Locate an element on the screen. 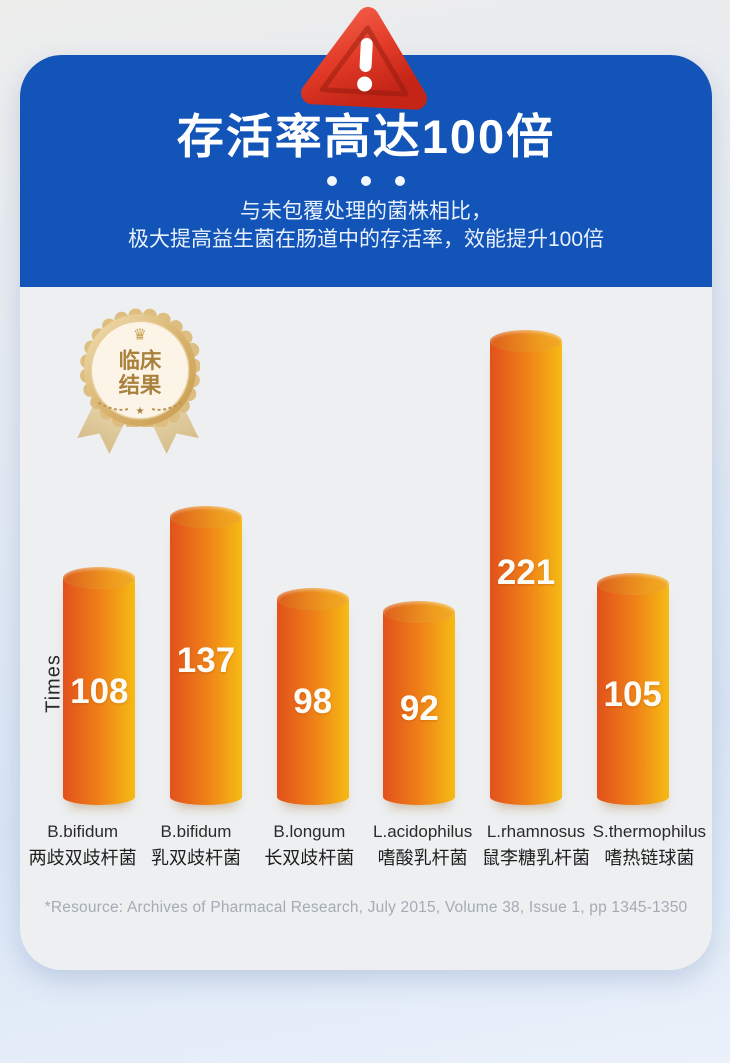  bar-value-label: 108 is located at coordinates (99, 691).